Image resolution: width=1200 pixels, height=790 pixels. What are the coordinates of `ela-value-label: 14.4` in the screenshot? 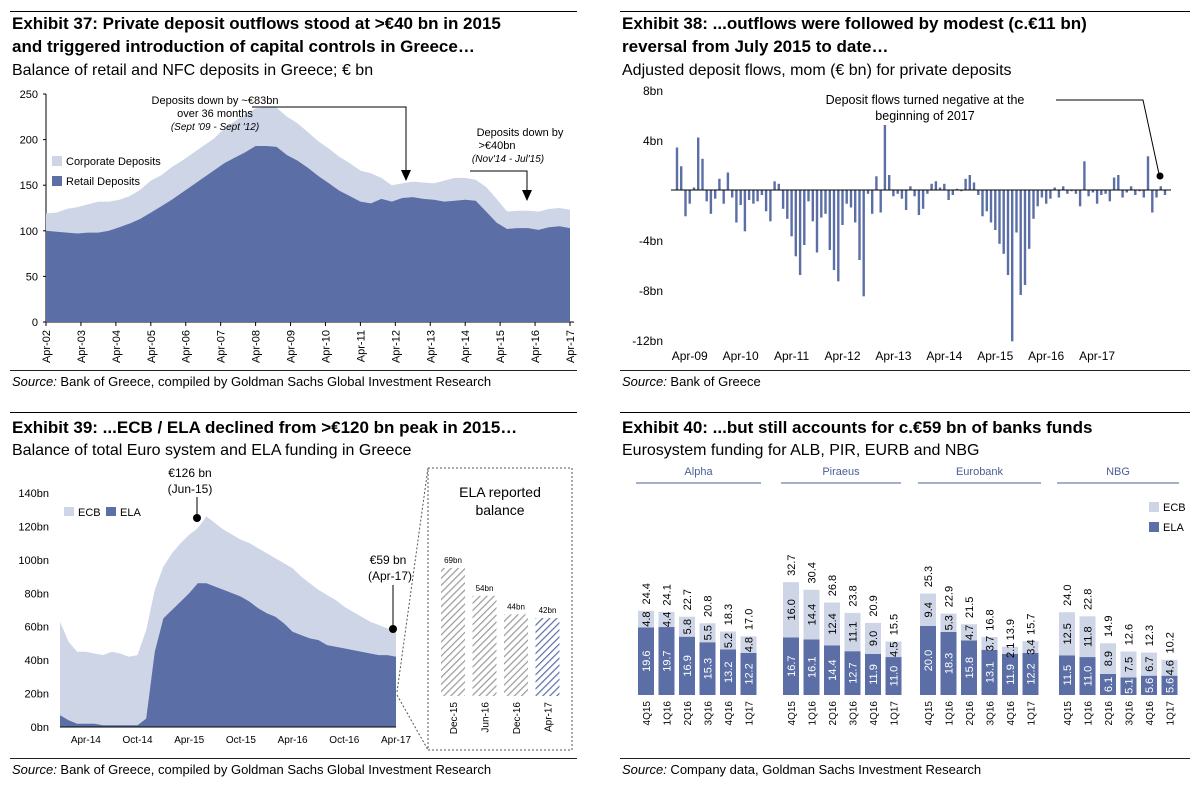 It's located at (833, 669).